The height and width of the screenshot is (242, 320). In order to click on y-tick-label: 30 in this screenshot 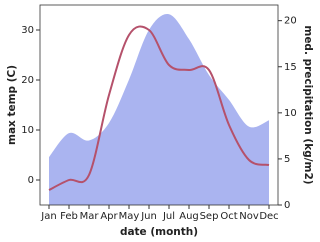, I will do `click(27, 30)`.